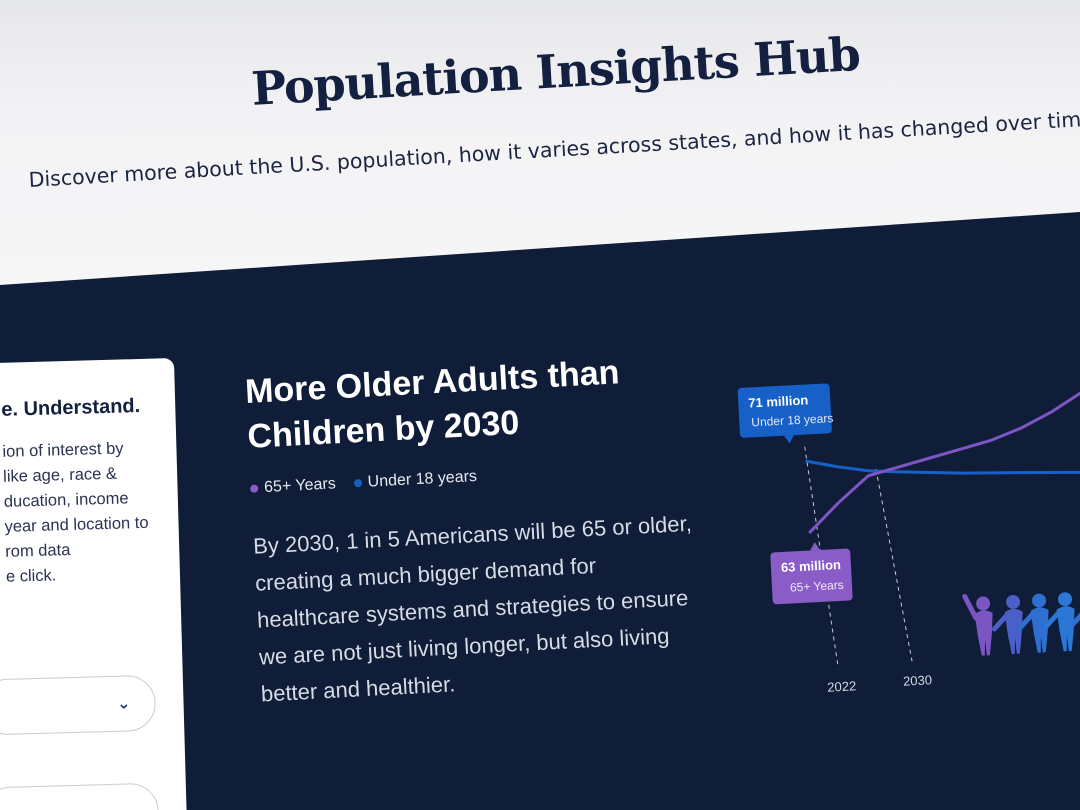 The width and height of the screenshot is (1080, 810). I want to click on legend-label: 65+ Years, so click(300, 486).